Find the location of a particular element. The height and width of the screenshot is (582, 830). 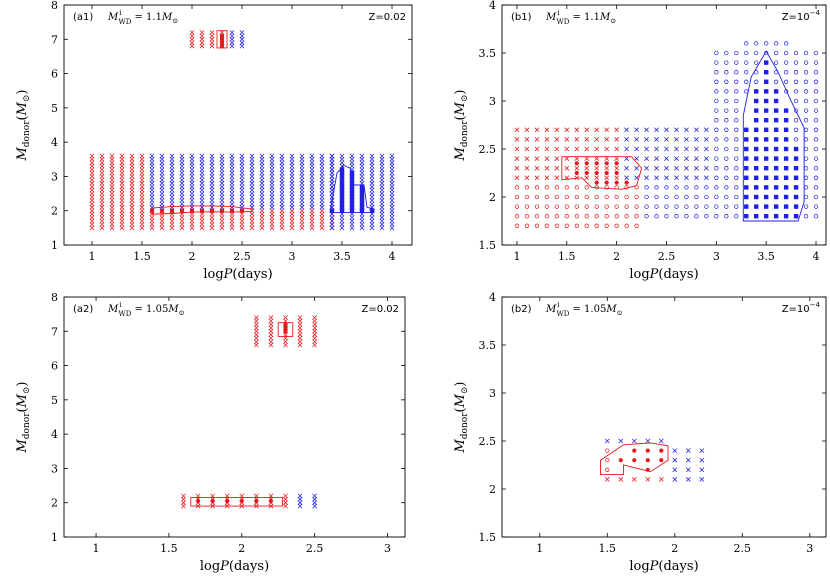

y-axis-label: Mdonor(M⊙) is located at coordinates (23, 417).